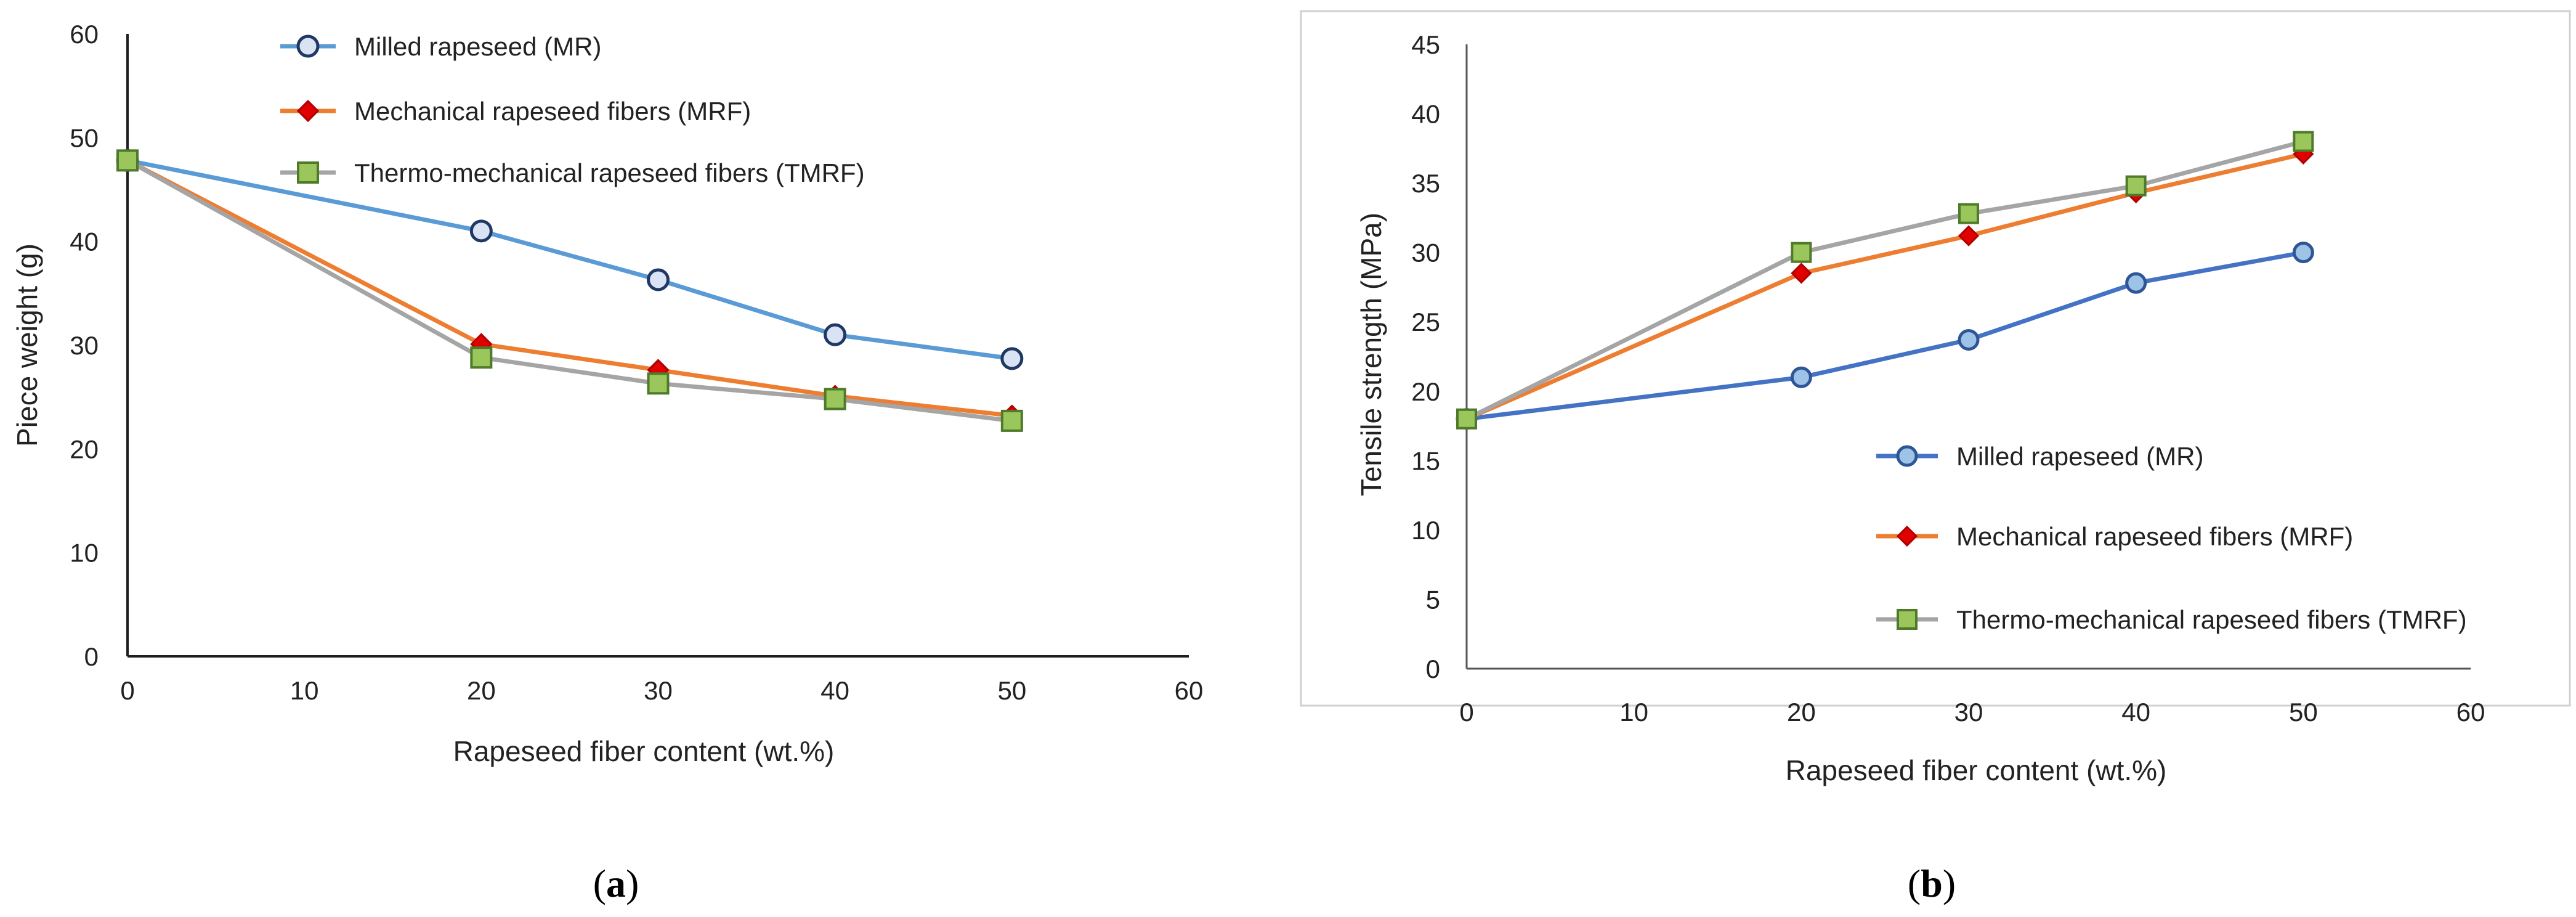  What do you see at coordinates (91, 656) in the screenshot?
I see `chart-a-y-tick-label: 0` at bounding box center [91, 656].